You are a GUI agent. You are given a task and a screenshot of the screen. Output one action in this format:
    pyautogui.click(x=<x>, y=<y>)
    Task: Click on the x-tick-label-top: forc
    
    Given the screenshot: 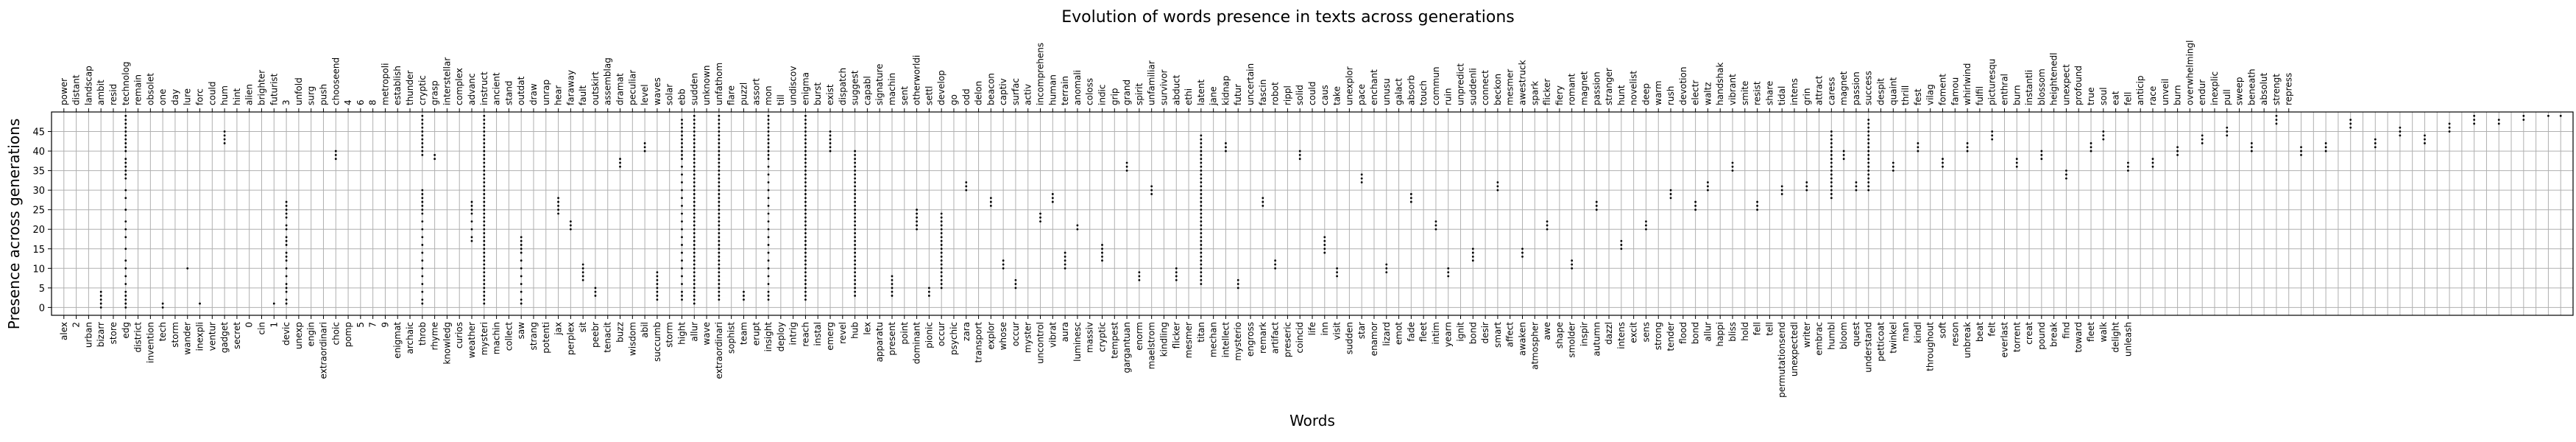 What is the action you would take?
    pyautogui.click(x=200, y=97)
    